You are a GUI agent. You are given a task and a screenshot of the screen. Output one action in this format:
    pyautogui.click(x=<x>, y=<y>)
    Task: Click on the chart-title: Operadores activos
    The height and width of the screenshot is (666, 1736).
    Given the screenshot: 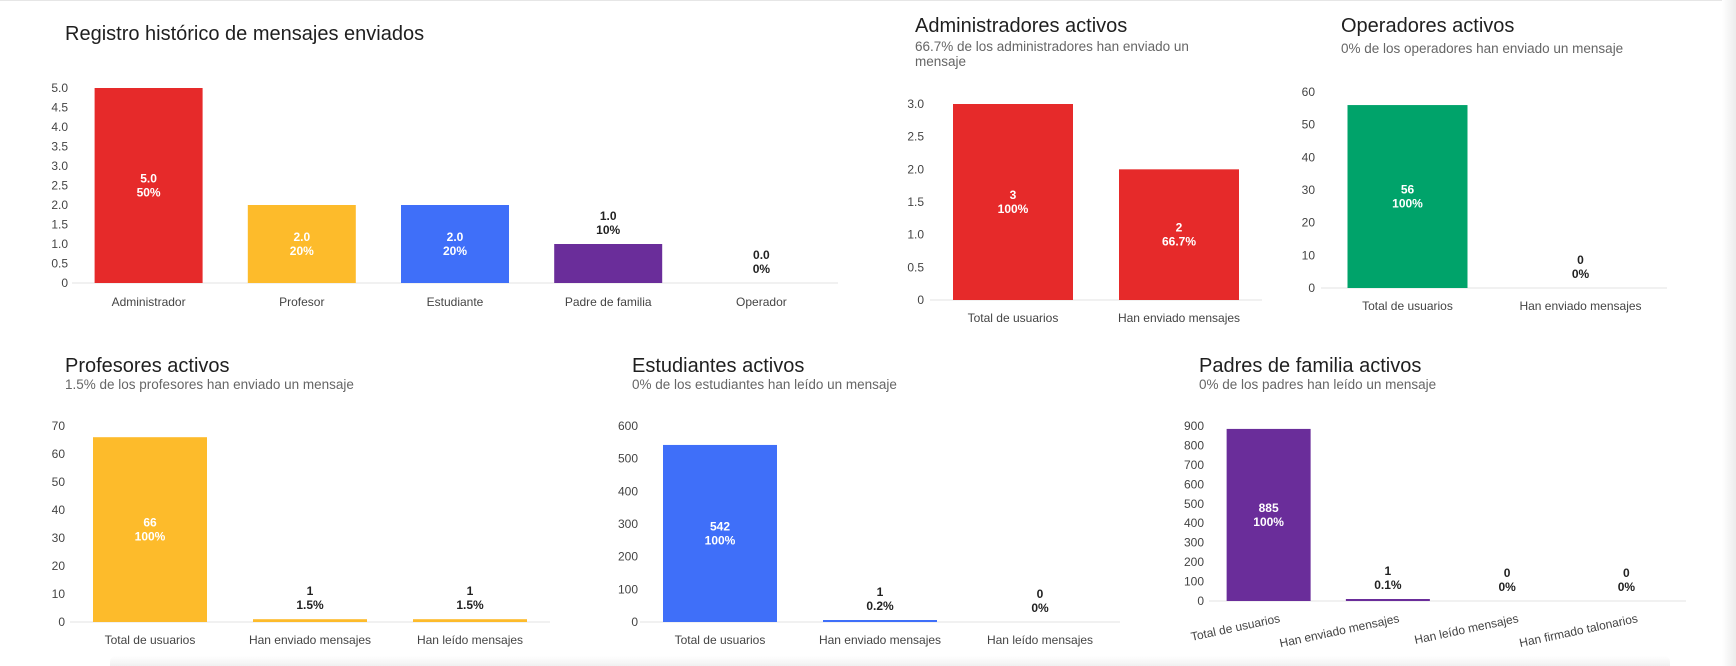 What is the action you would take?
    pyautogui.click(x=1428, y=26)
    